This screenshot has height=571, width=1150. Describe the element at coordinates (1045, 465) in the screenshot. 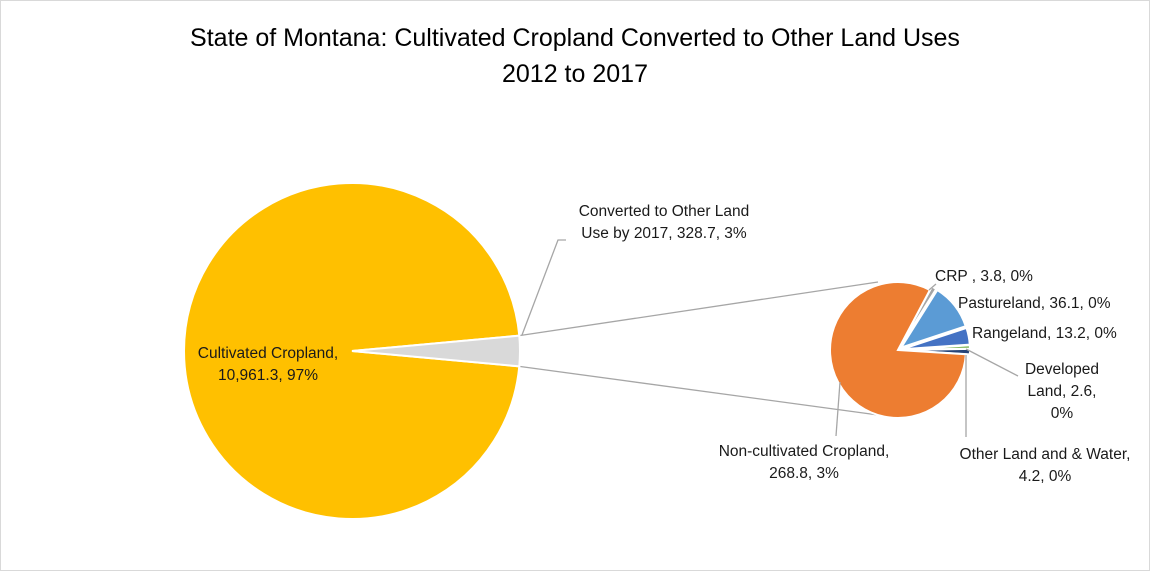

I see `data-label-other-land-and-water: Other Land and & Water, 4.2, 0%` at that location.